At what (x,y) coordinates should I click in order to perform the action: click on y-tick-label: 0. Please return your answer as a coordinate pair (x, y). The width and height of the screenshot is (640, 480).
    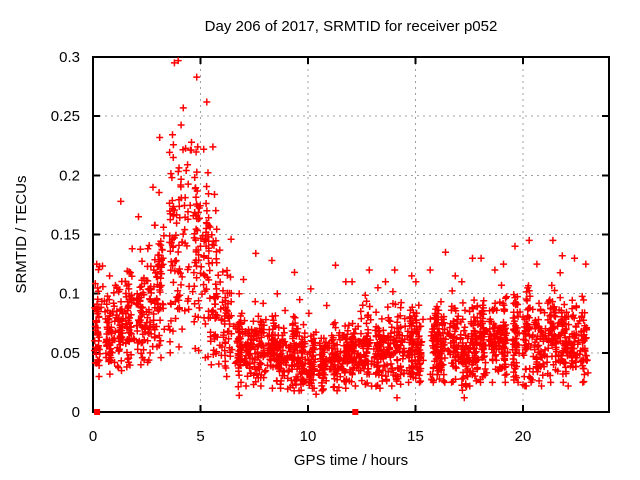
    Looking at the image, I should click on (76, 412).